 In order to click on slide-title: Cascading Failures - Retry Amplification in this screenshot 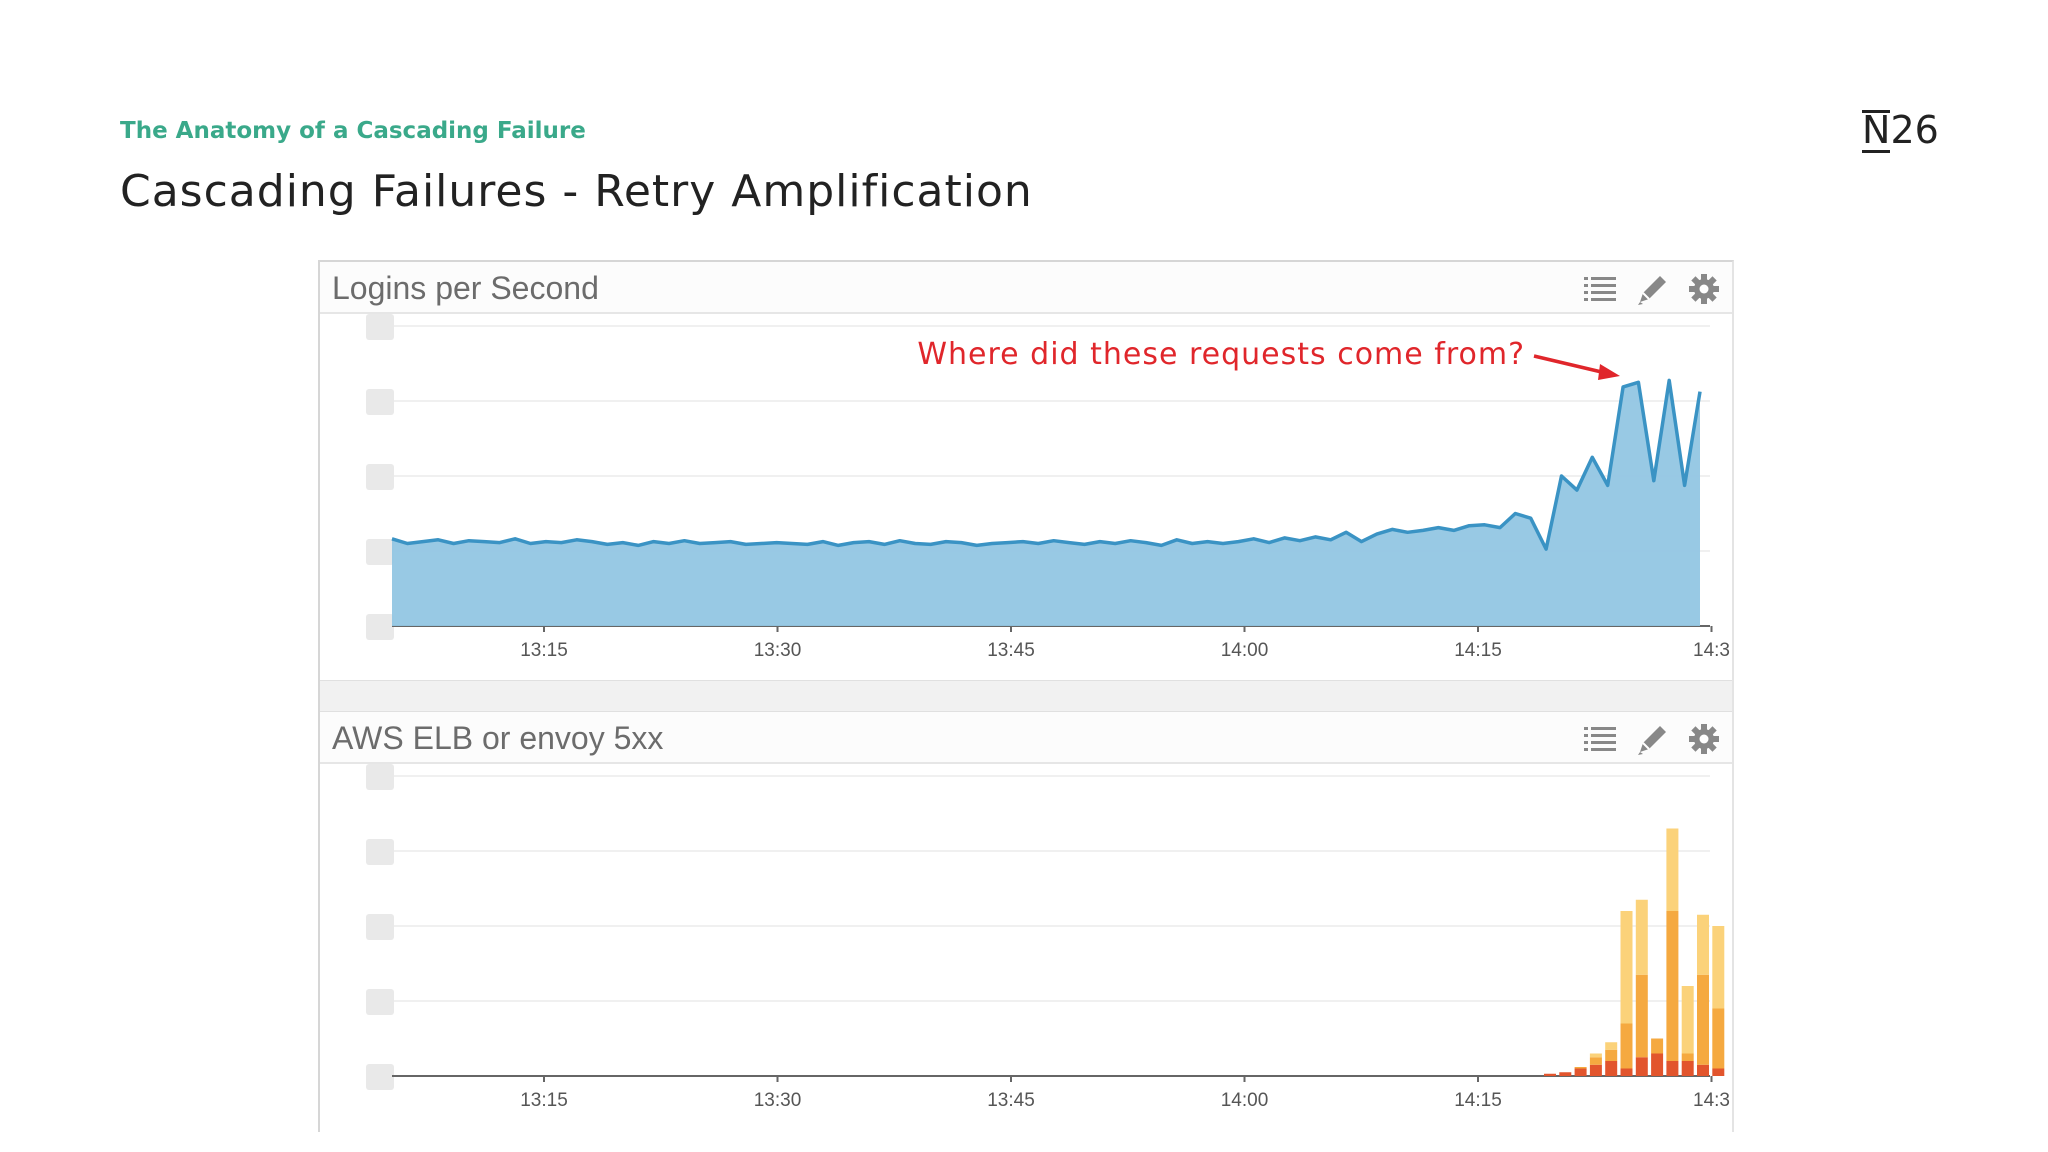, I will do `click(576, 191)`.